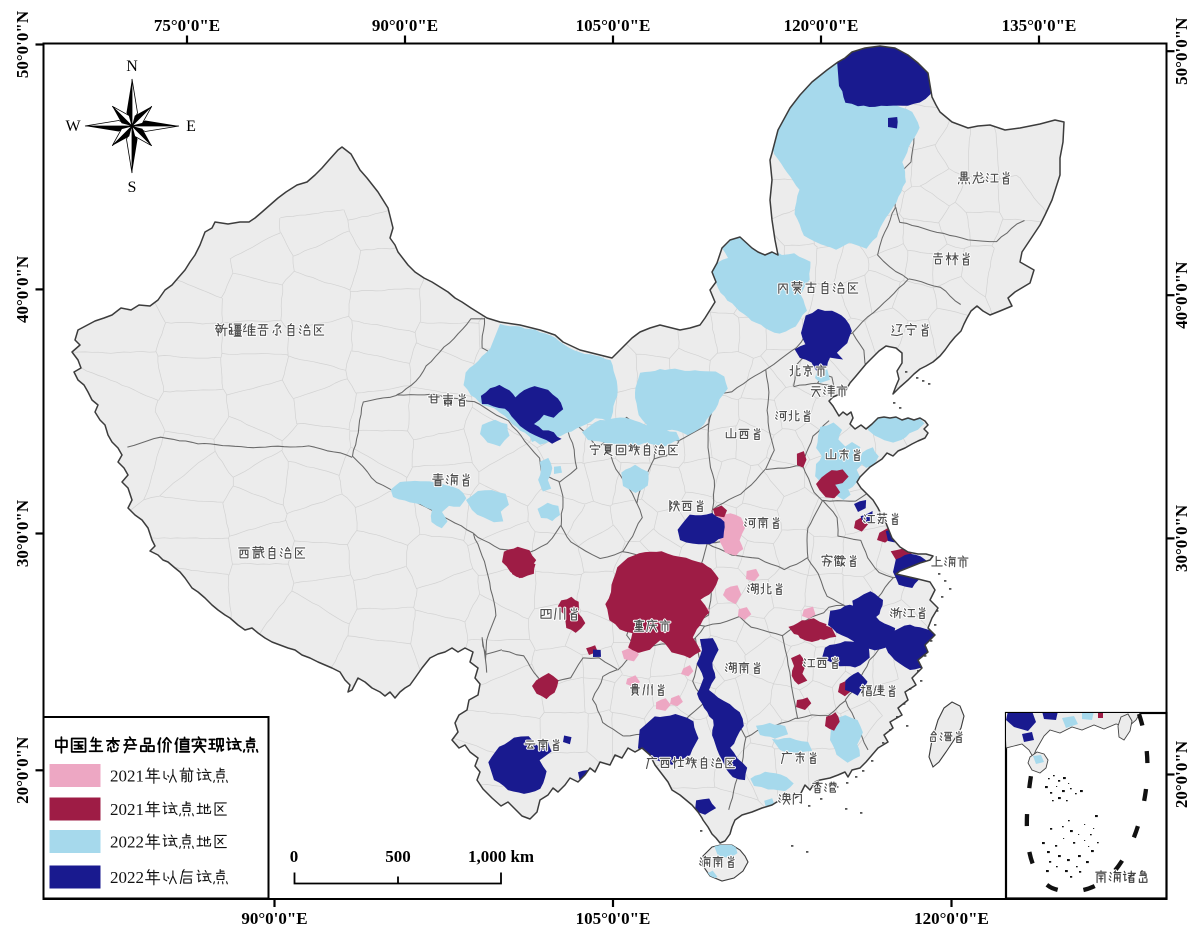 This screenshot has height=949, width=1200. Describe the element at coordinates (501, 856) in the screenshot. I see `svg-text: 1,000 km` at that location.